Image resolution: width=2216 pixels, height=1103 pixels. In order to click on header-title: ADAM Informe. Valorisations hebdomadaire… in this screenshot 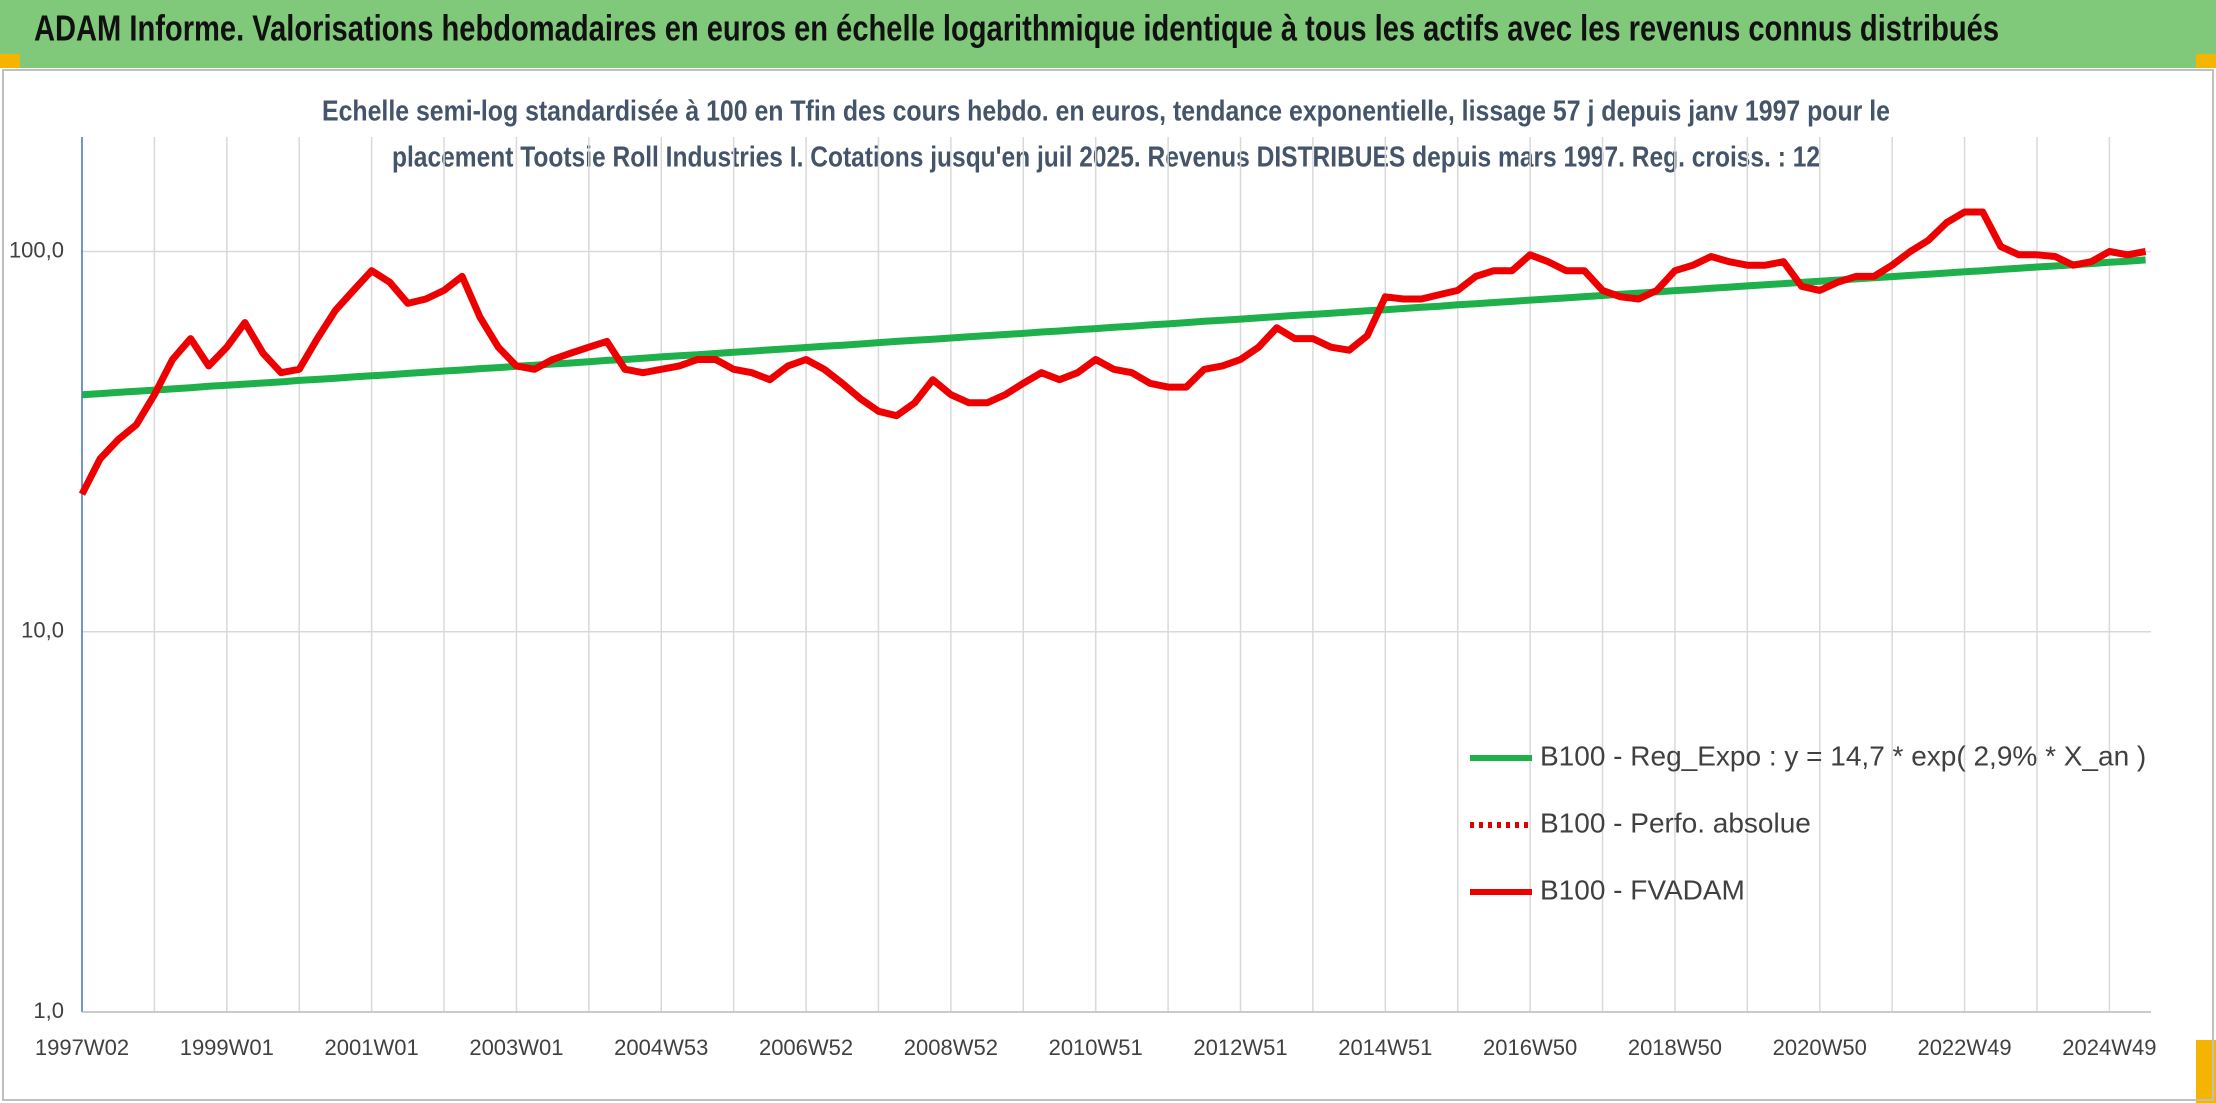, I will do `click(1016, 28)`.